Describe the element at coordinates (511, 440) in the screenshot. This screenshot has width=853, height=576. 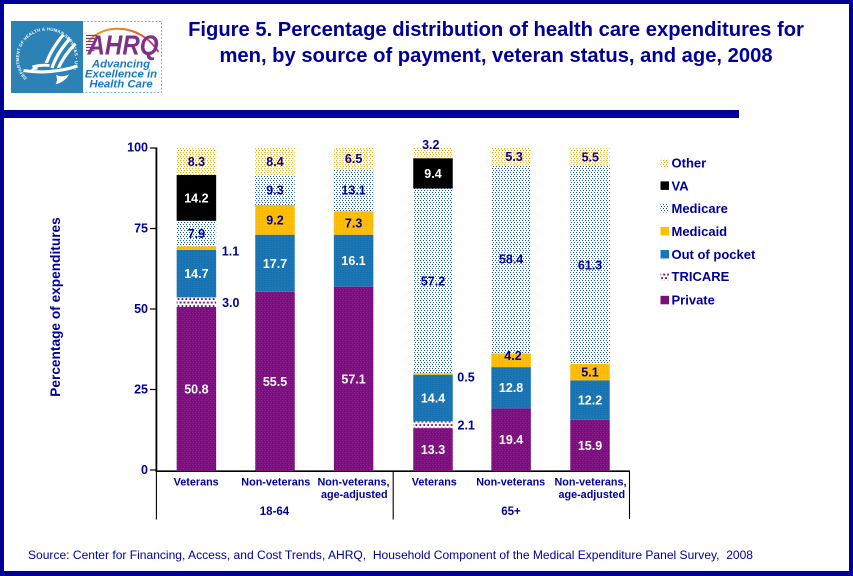
I see `svg-text: 19.4` at that location.